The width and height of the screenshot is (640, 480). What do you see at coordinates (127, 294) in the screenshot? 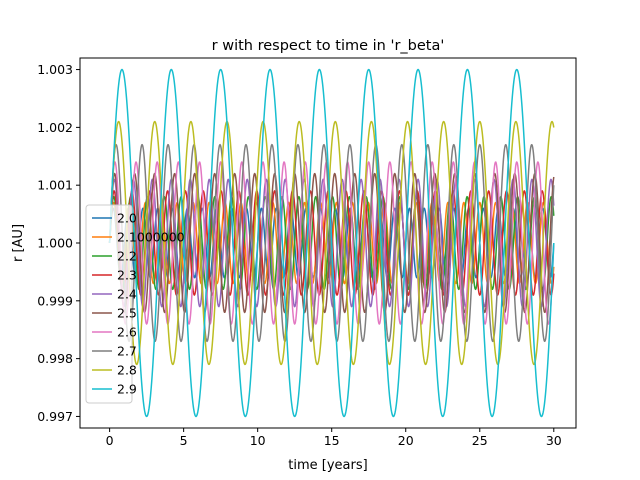
I see `legend-label-4: 2.4` at bounding box center [127, 294].